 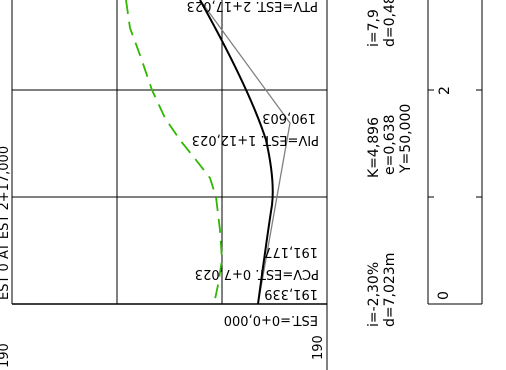 What do you see at coordinates (390, 145) in the screenshot?
I see `curve-param-e: e=0,638` at bounding box center [390, 145].